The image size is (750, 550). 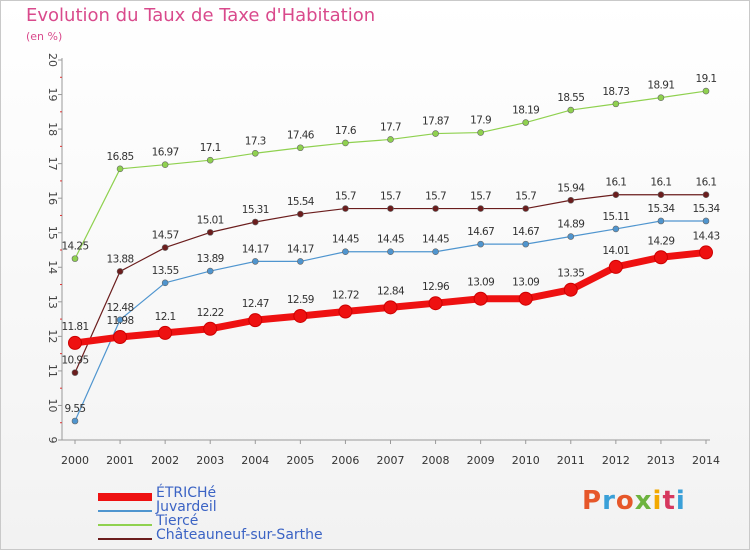 What do you see at coordinates (120, 308) in the screenshot?
I see `series-2-data-label: 12.48` at bounding box center [120, 308].